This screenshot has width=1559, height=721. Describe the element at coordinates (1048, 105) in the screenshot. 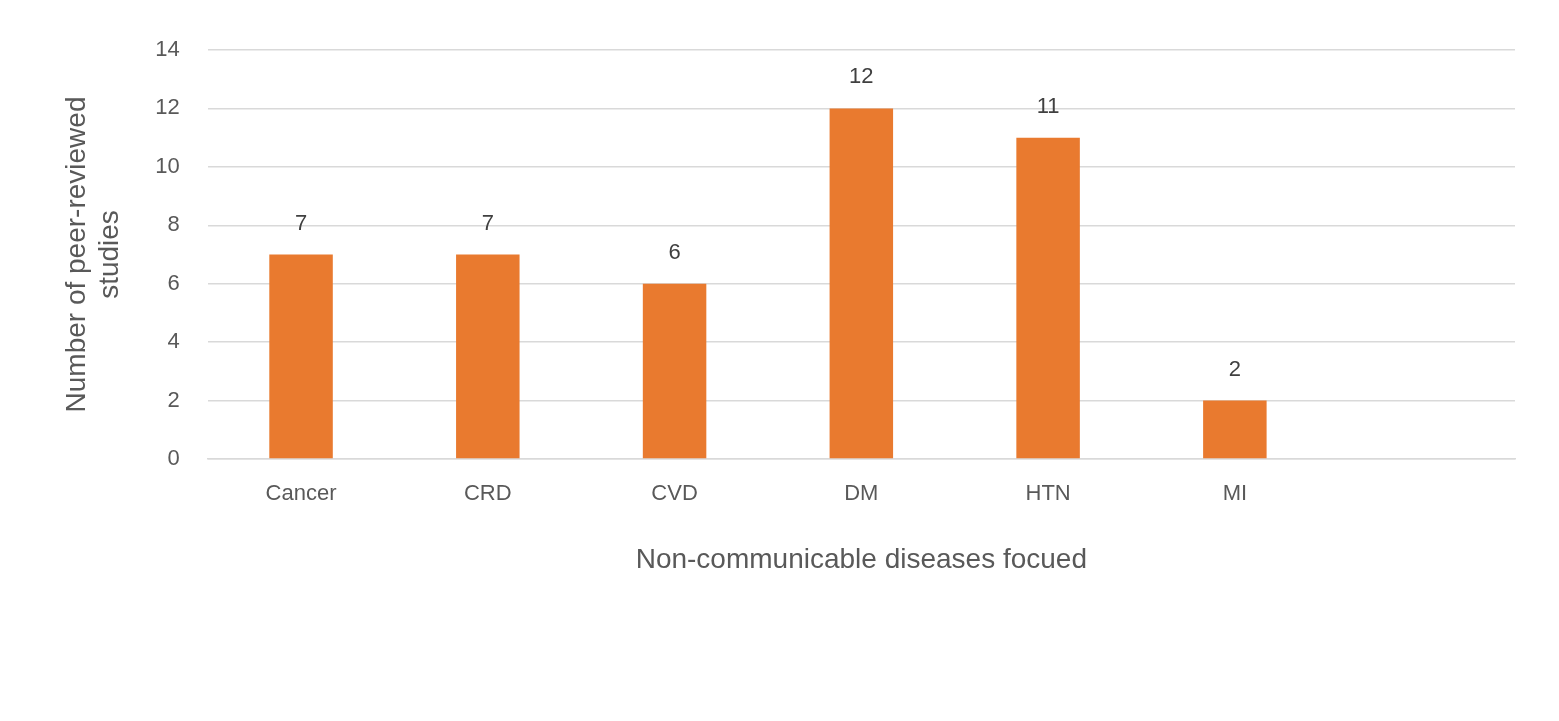

I see `data-label: 11` at that location.